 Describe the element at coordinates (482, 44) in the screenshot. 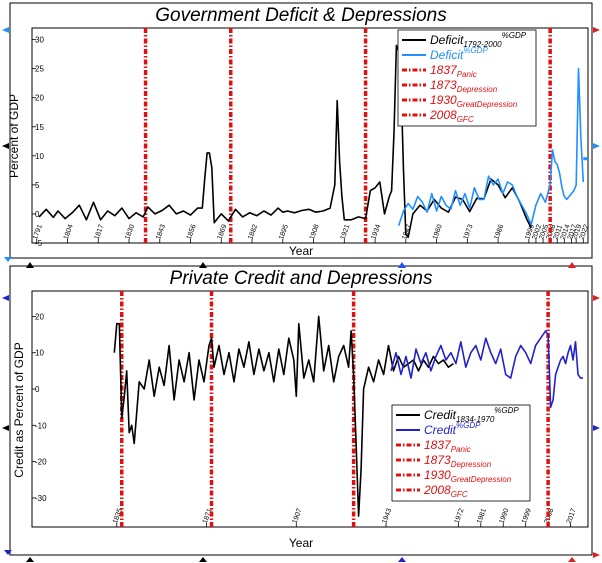

I see `legend-series-sub: 1792-2000` at that location.